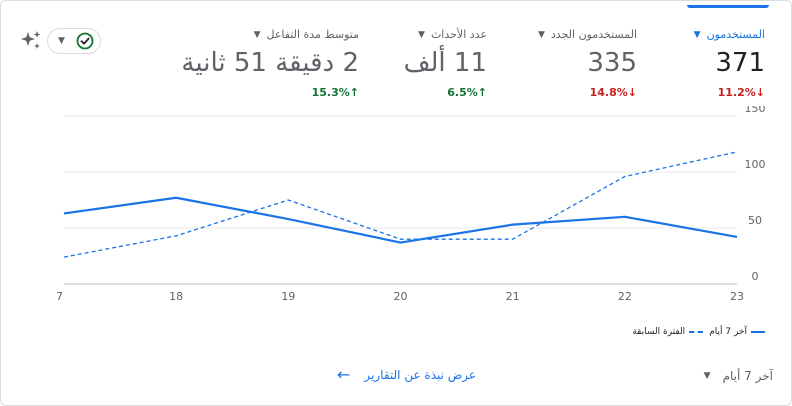 The width and height of the screenshot is (792, 406). I want to click on y-tick-label: 0, so click(755, 276).